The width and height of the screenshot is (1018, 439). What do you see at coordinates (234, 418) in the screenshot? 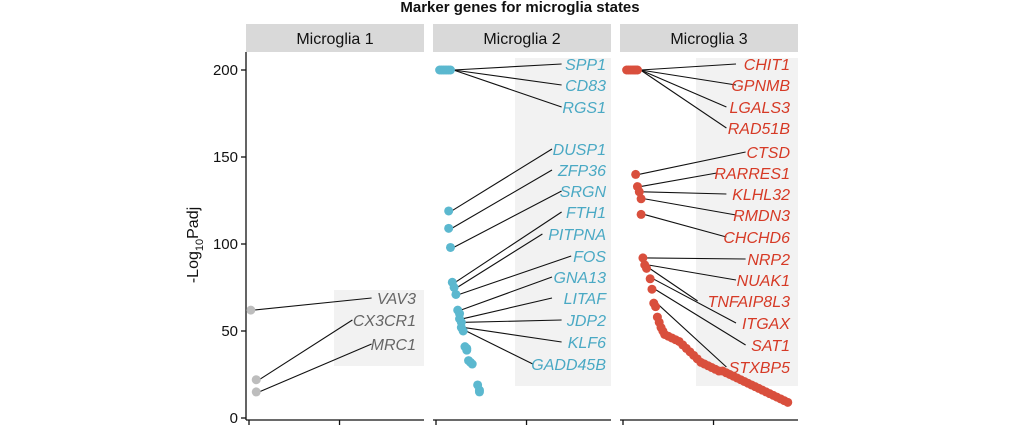
I see `y-tick-label: 0` at bounding box center [234, 418].